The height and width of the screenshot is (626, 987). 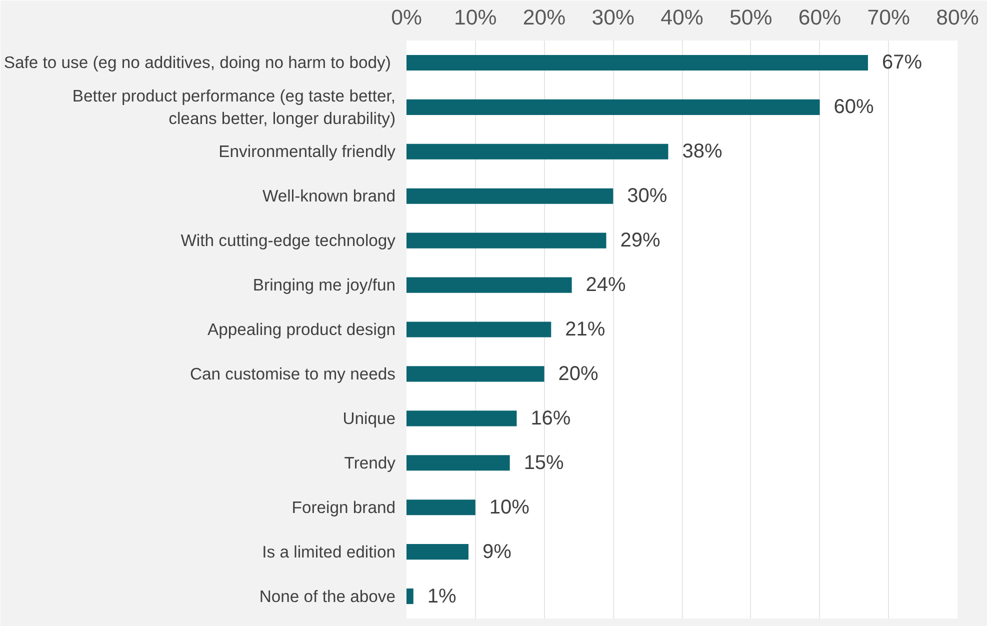 I want to click on x-tick-label: 50%, so click(x=751, y=18).